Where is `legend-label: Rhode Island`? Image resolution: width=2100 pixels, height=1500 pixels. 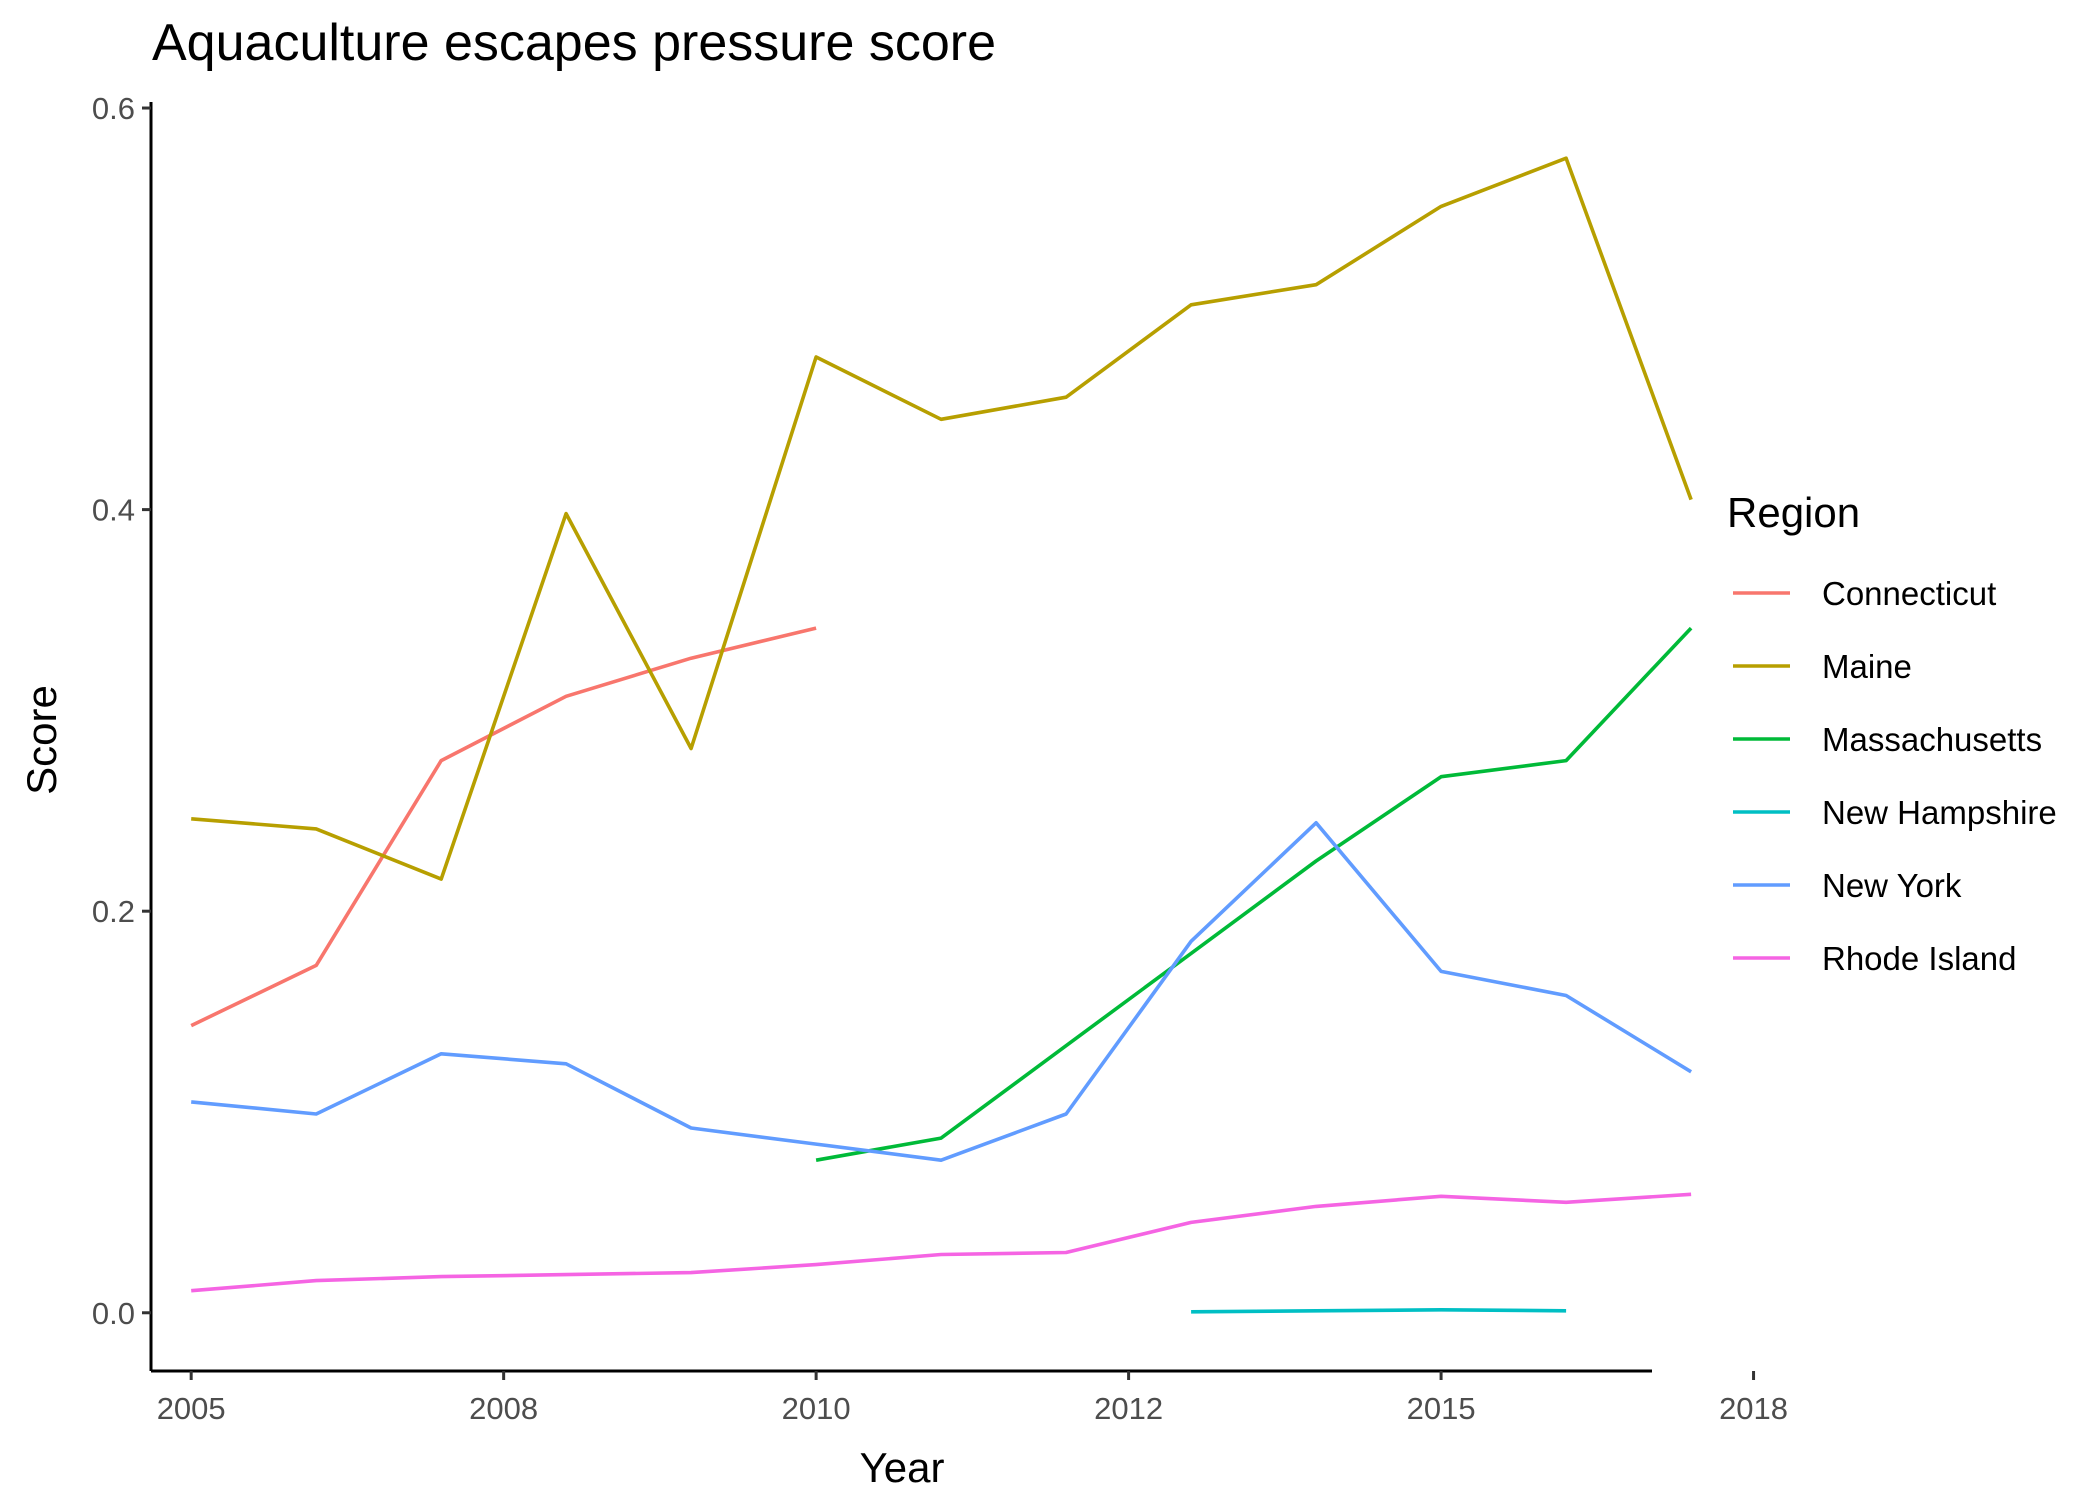
legend-label: Rhode Island is located at coordinates (1919, 958).